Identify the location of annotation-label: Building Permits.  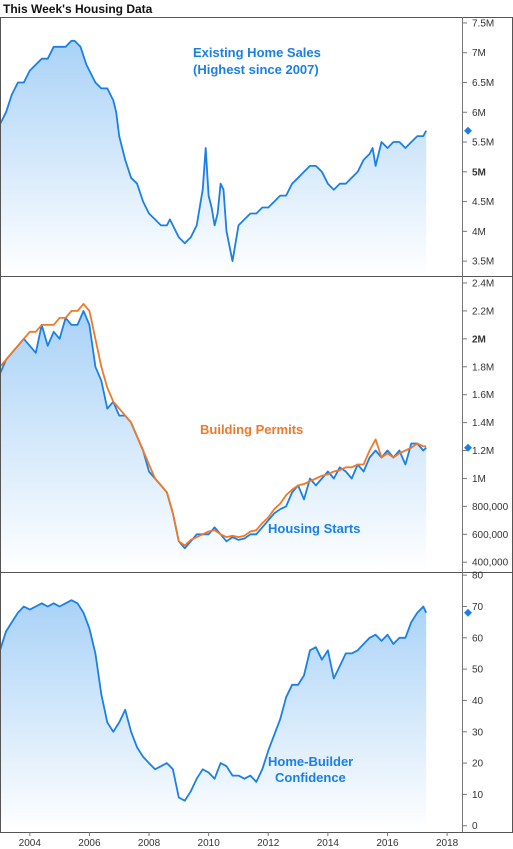
(251, 429).